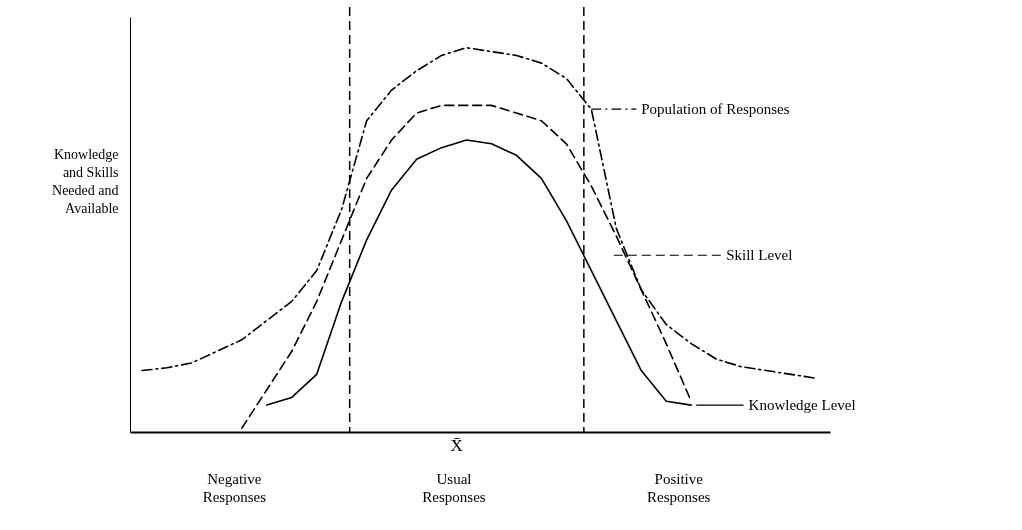  Describe the element at coordinates (234, 488) in the screenshot. I see `text: Negative Responses` at that location.